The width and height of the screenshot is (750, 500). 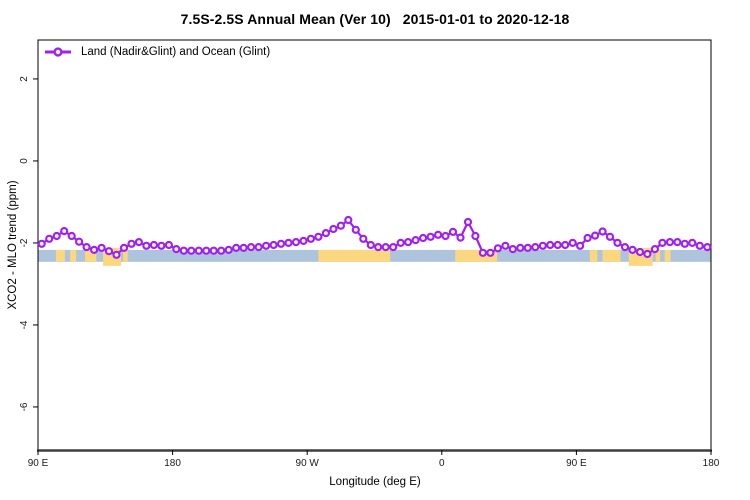 What do you see at coordinates (24, 242) in the screenshot?
I see `y-tick-label: -2` at bounding box center [24, 242].